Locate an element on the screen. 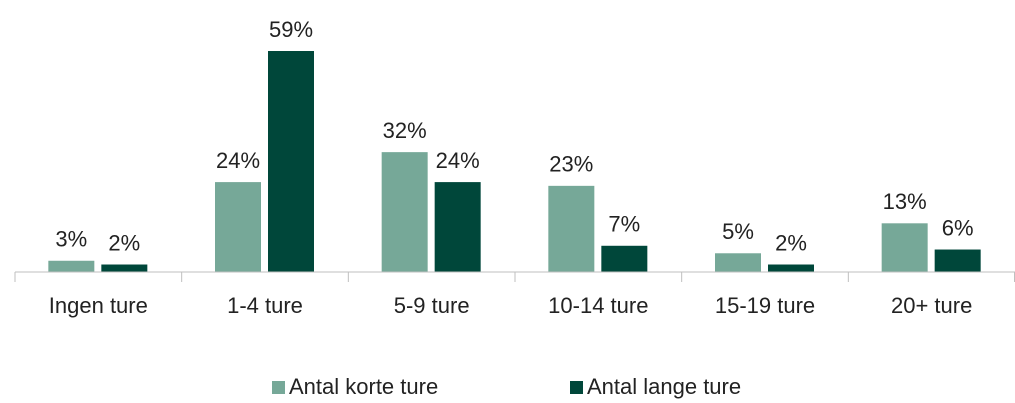 The width and height of the screenshot is (1015, 403). x-tick-label: 1-4 ture is located at coordinates (265, 305).